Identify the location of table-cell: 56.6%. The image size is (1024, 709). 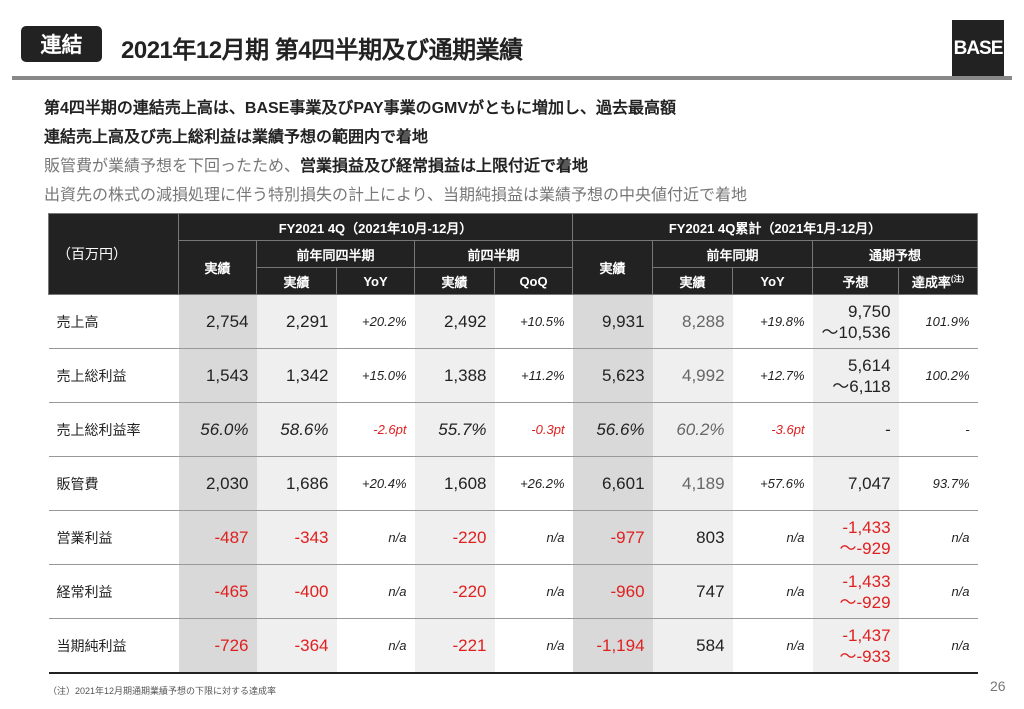
(612, 429).